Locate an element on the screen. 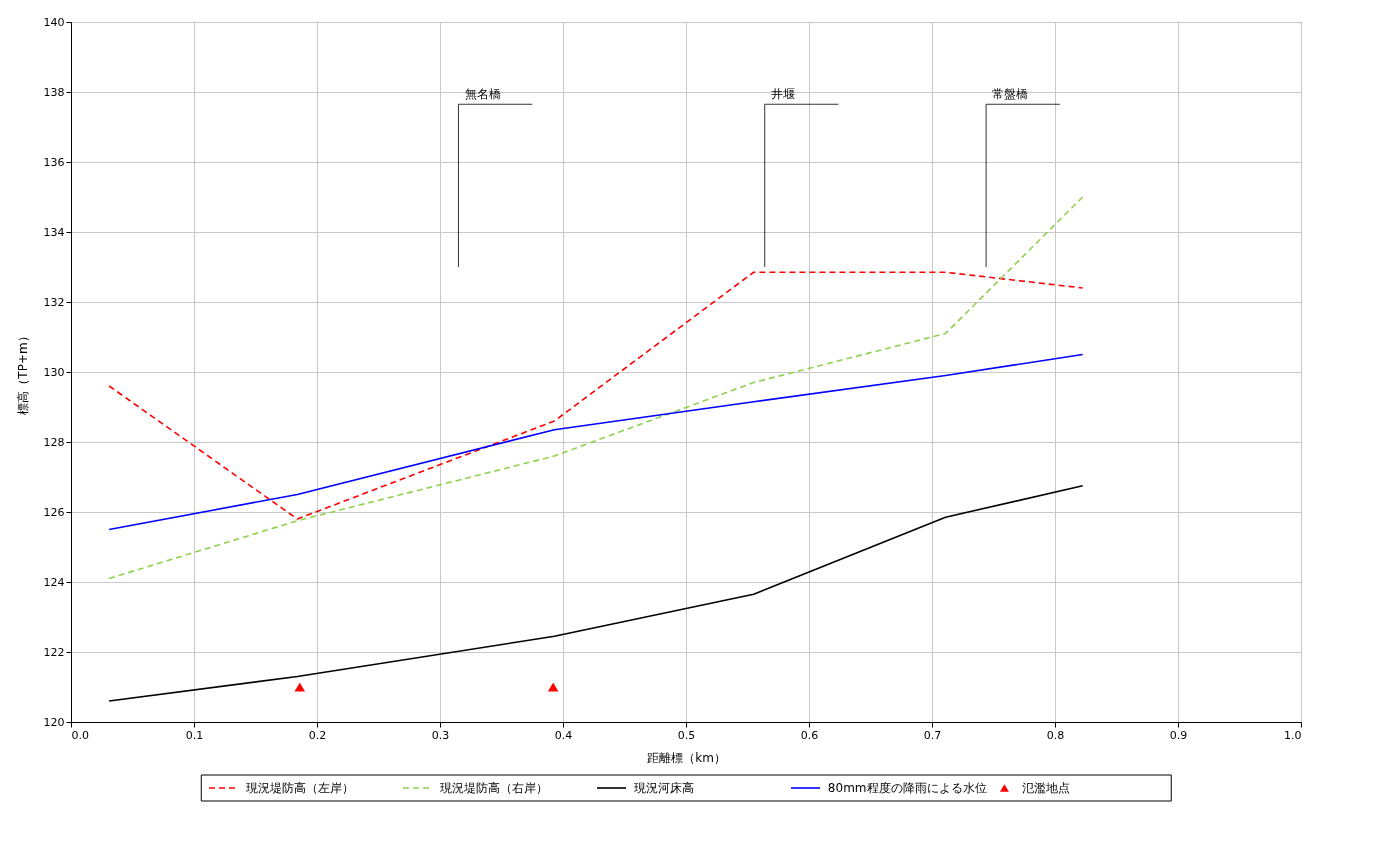  y-tick-label: 134 is located at coordinates (54, 232).